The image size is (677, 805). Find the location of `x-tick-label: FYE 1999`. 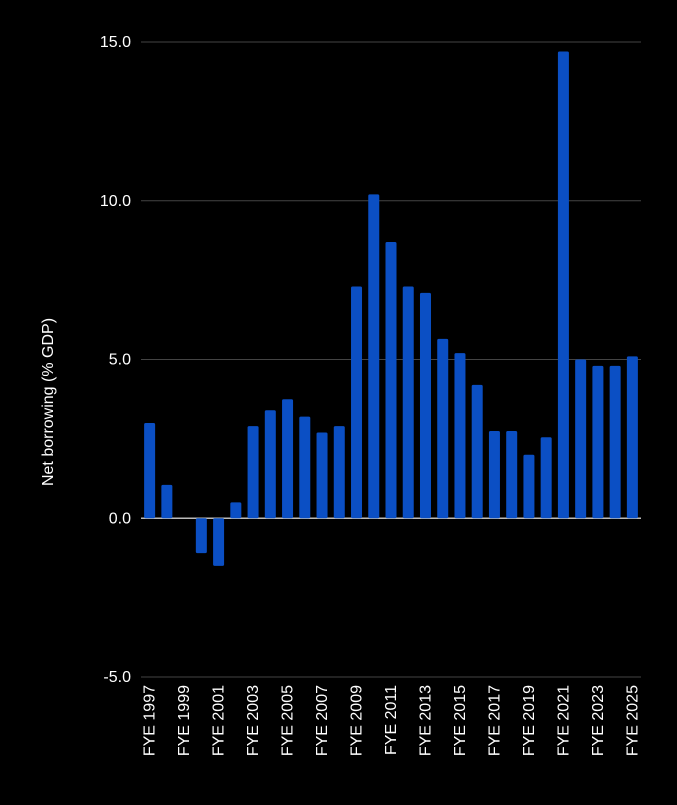

x-tick-label: FYE 1999 is located at coordinates (184, 720).